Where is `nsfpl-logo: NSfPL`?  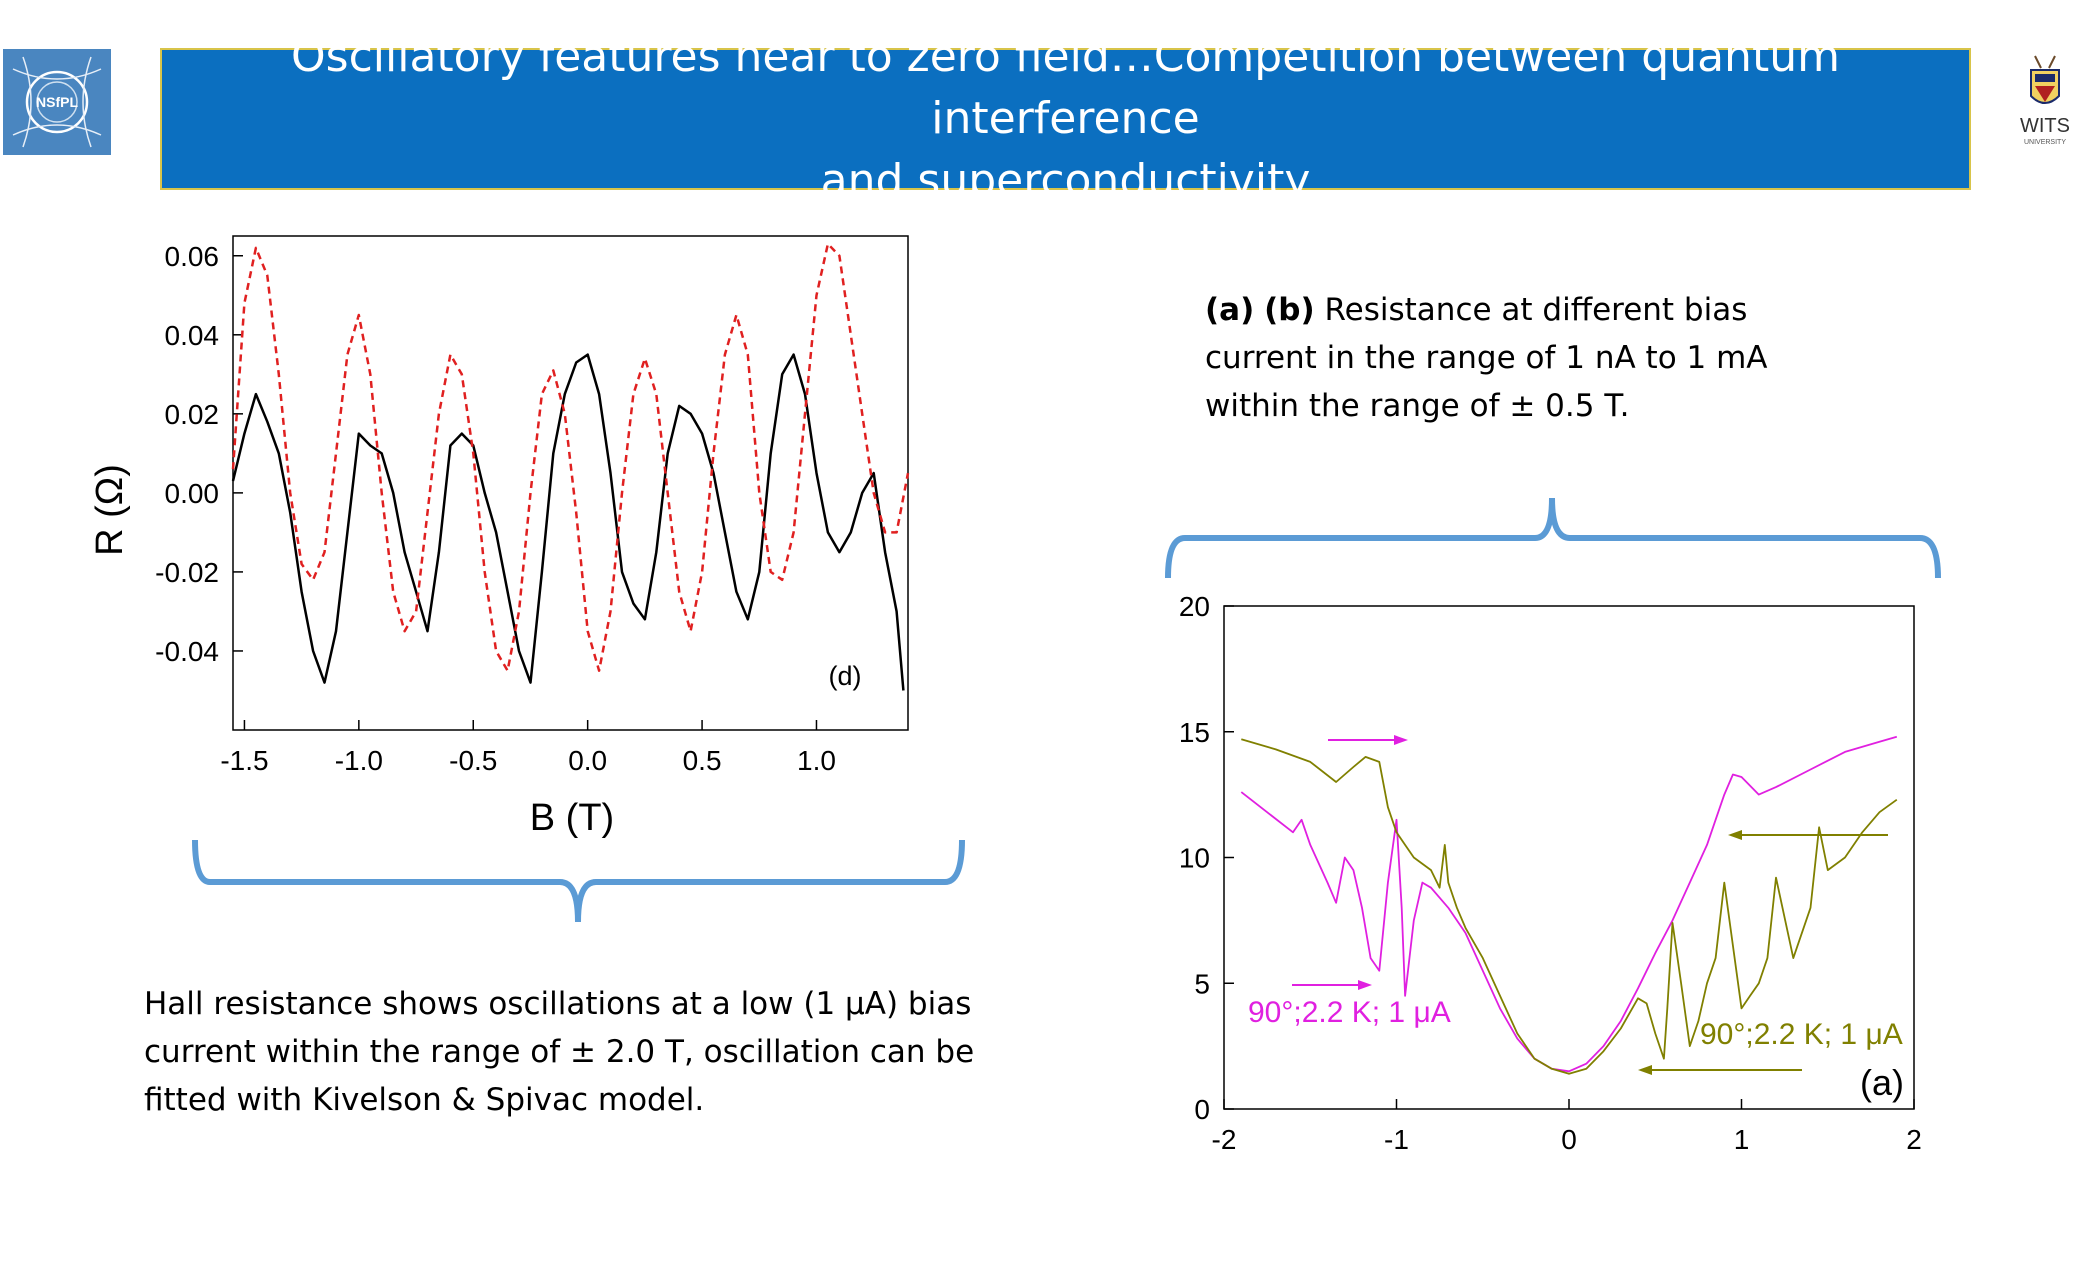 nsfpl-logo: NSfPL is located at coordinates (57, 102).